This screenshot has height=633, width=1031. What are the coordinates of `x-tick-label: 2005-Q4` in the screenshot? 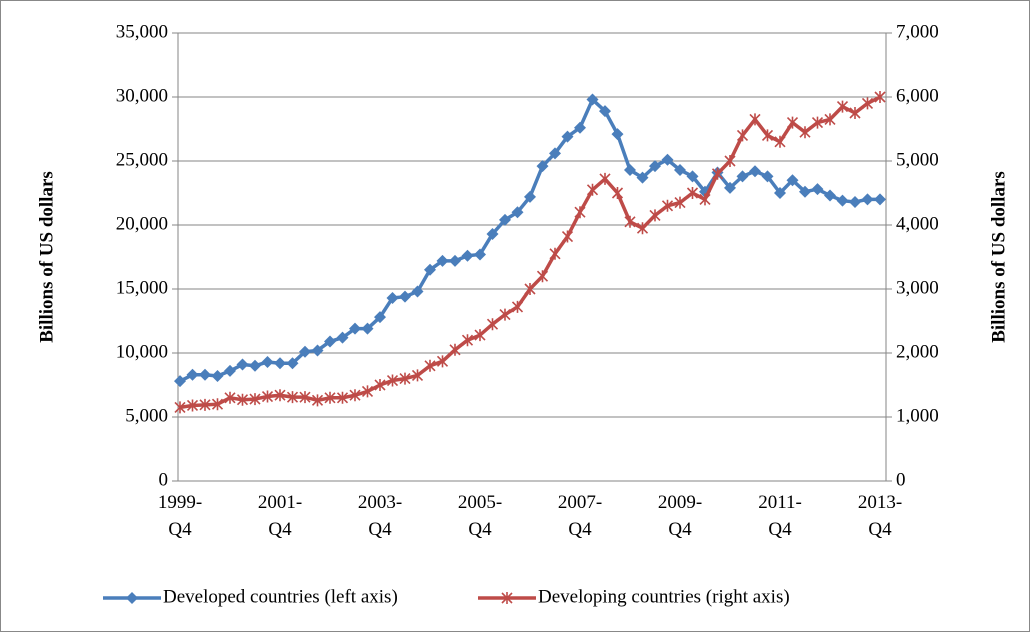 It's located at (480, 516).